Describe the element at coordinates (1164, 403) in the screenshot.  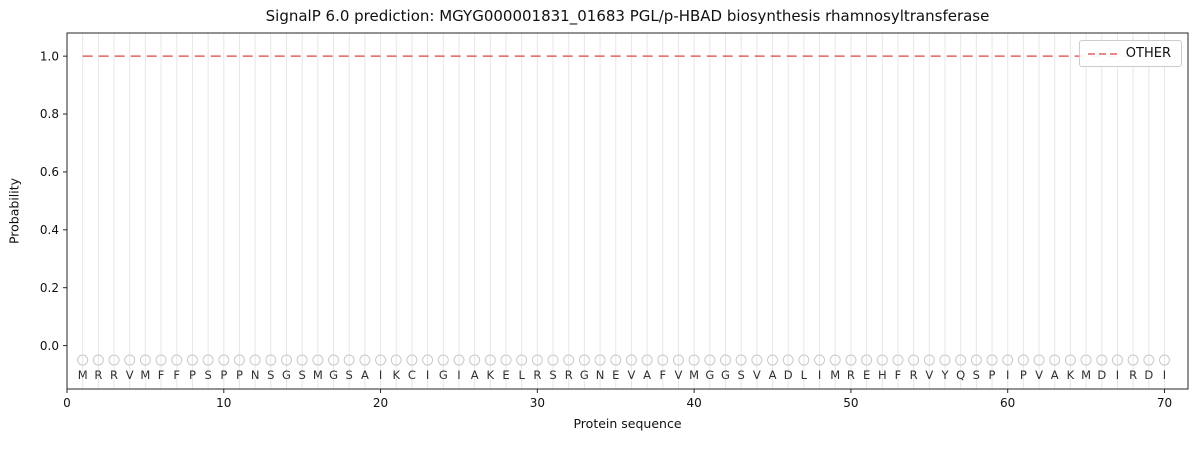
I see `x-tick-label: 70` at that location.